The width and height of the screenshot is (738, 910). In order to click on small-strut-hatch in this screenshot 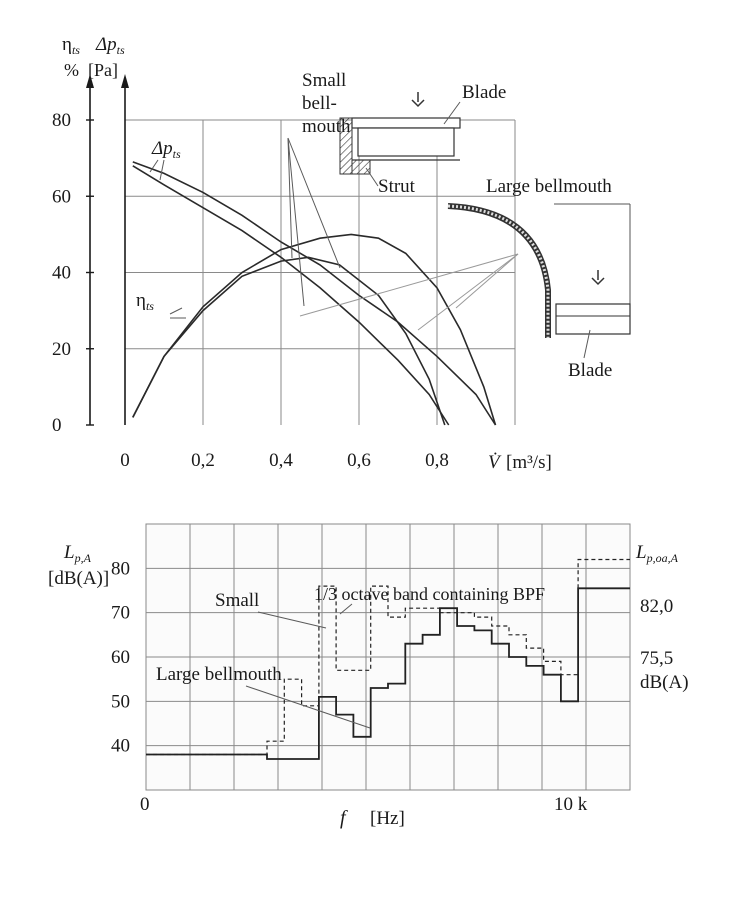, I will do `click(346, 146)`.